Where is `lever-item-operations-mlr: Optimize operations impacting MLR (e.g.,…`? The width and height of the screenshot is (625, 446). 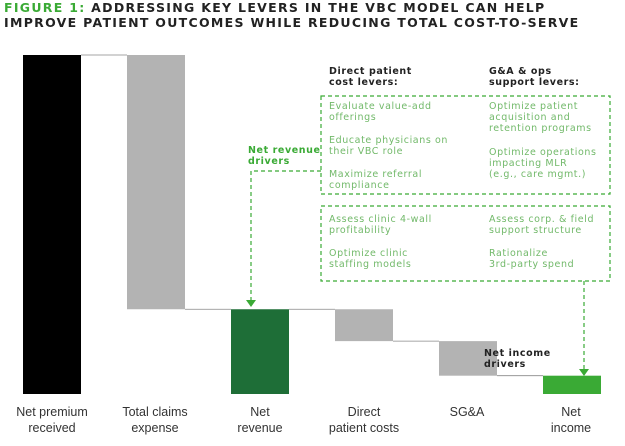
lever-item-operations-mlr: Optimize operations impacting MLR (e.g.,… is located at coordinates (543, 163).